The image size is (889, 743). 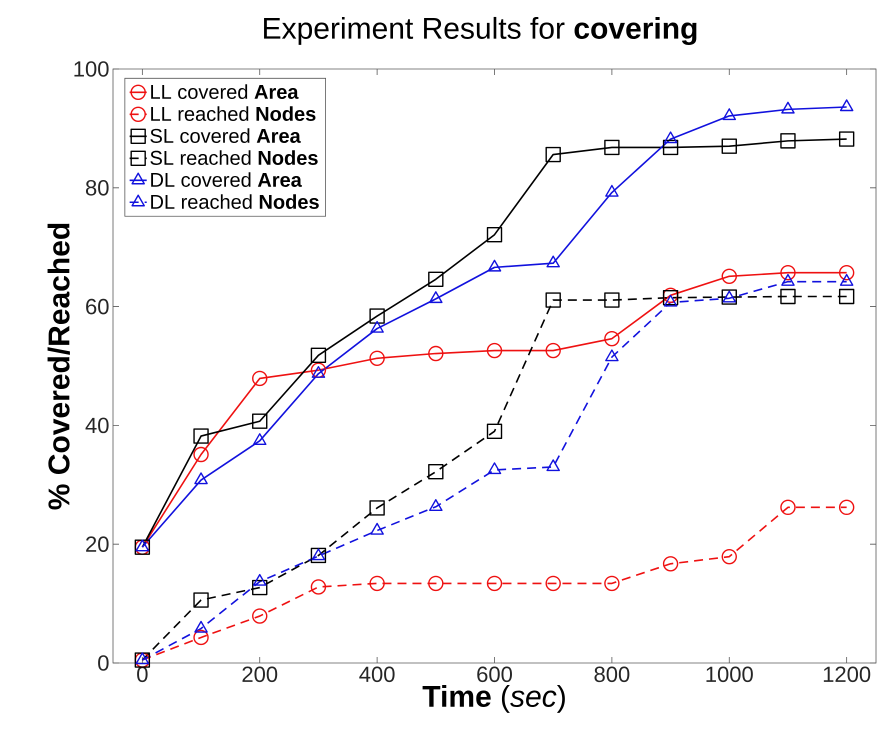 What do you see at coordinates (377, 674) in the screenshot?
I see `x-tick-label: 400` at bounding box center [377, 674].